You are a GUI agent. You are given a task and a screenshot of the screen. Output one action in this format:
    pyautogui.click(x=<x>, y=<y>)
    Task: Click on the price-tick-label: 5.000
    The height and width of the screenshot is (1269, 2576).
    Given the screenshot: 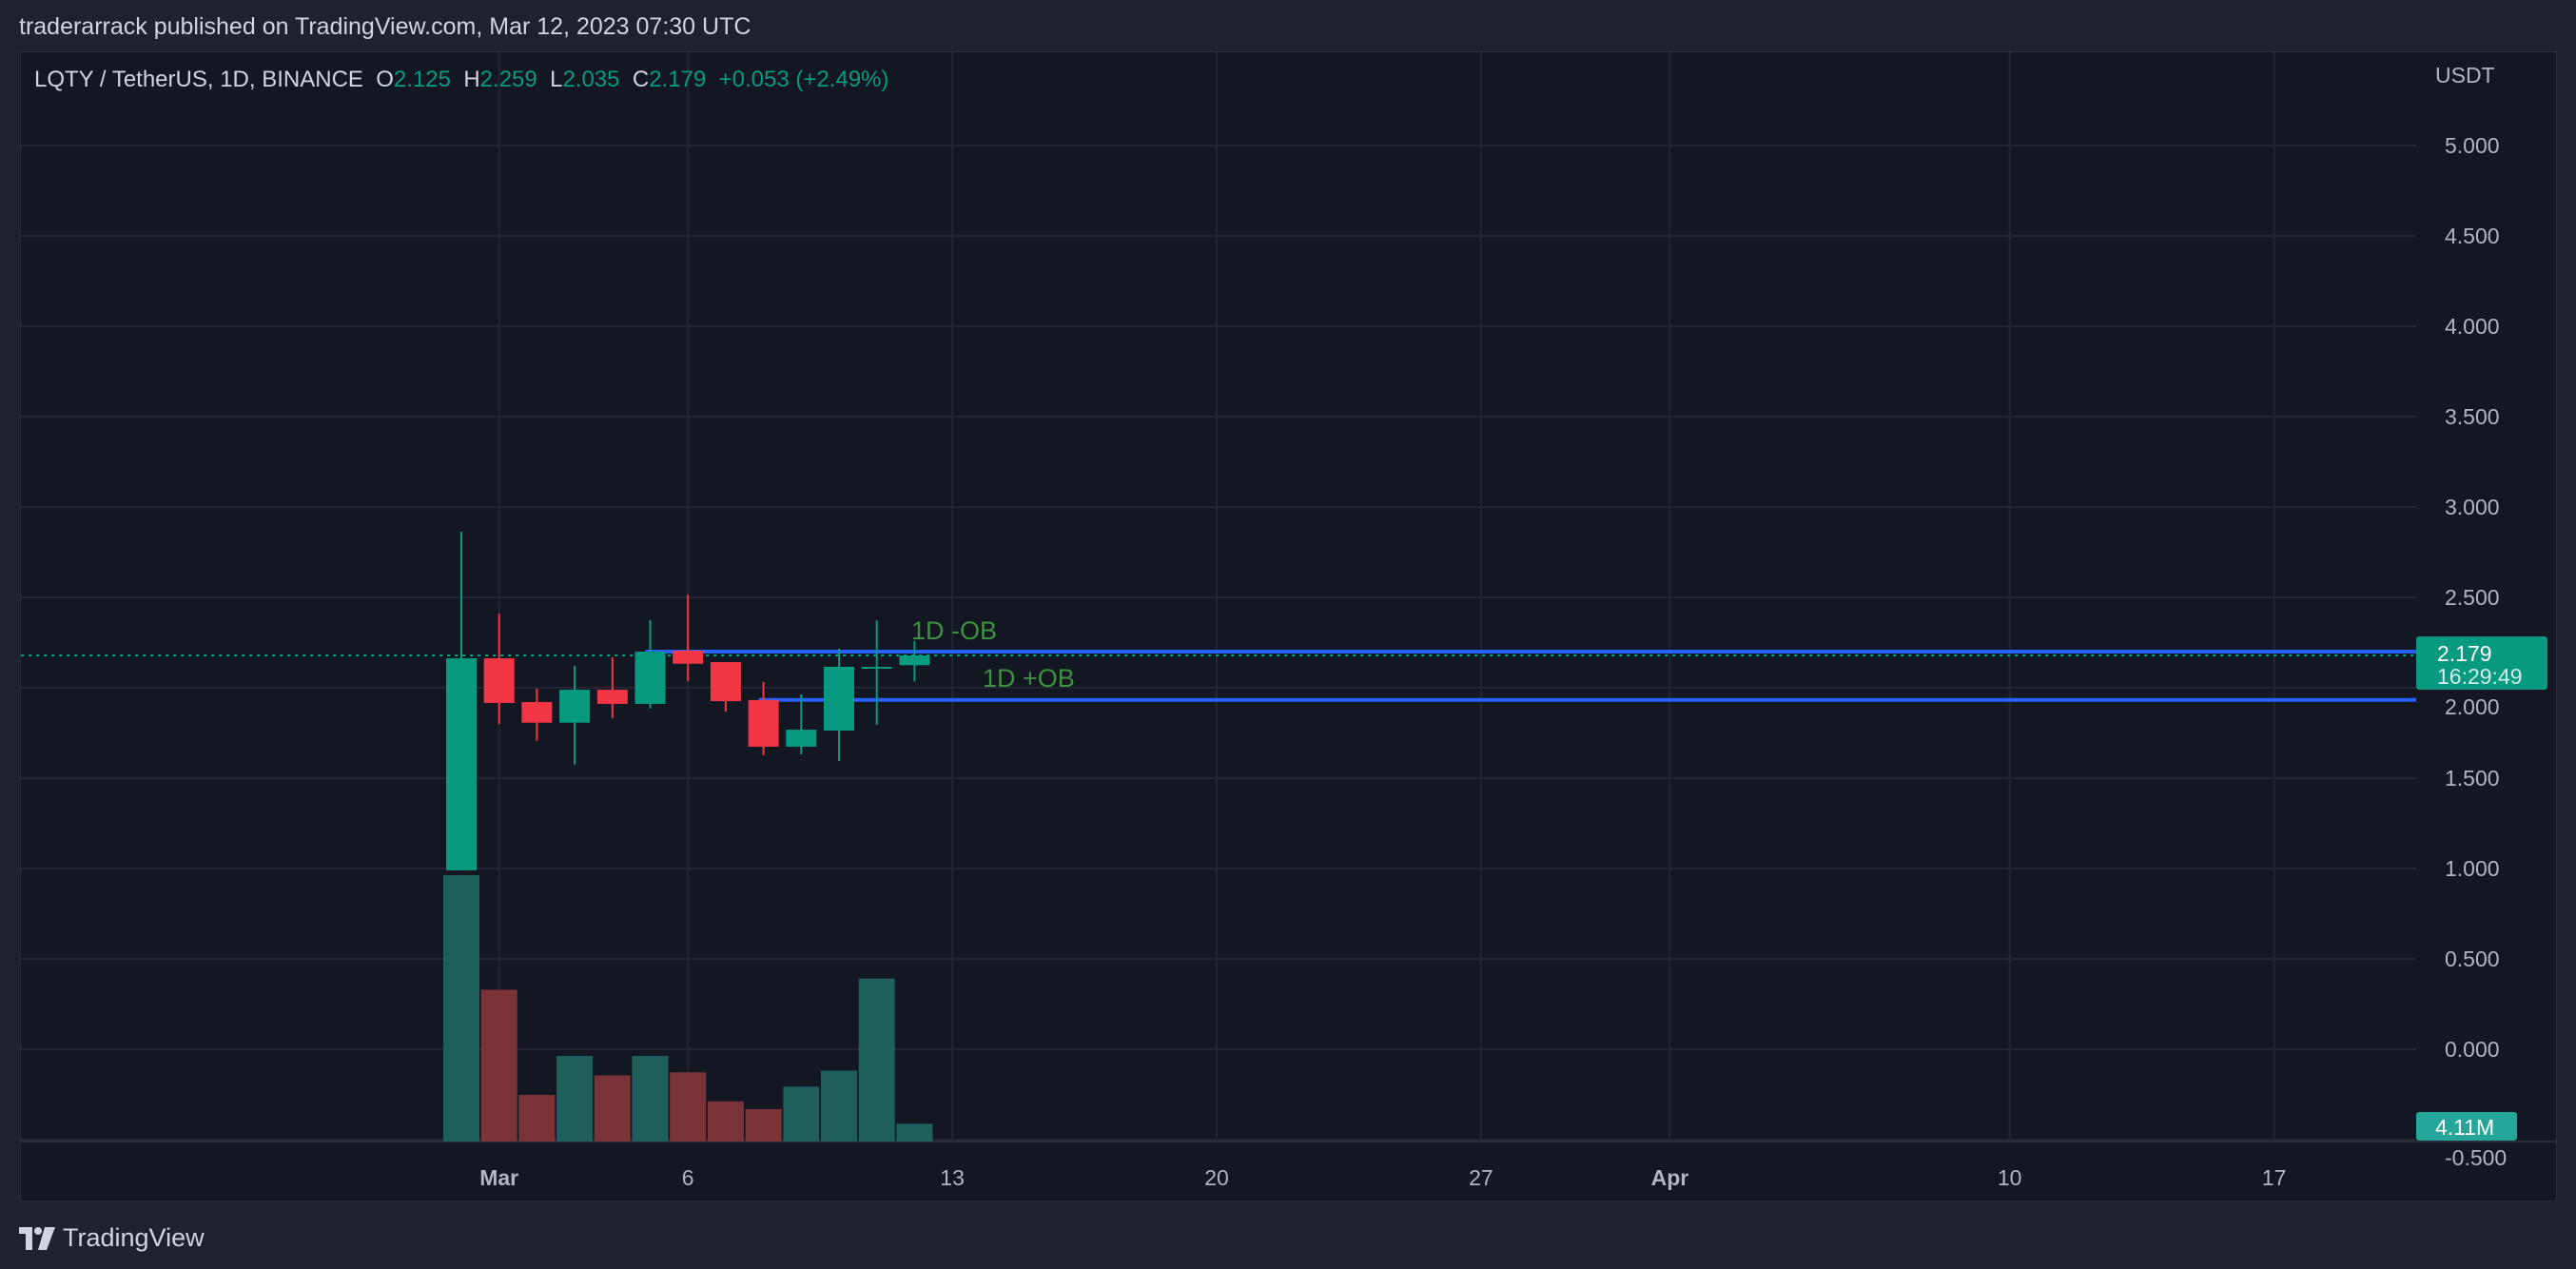 What is the action you would take?
    pyautogui.click(x=2473, y=145)
    